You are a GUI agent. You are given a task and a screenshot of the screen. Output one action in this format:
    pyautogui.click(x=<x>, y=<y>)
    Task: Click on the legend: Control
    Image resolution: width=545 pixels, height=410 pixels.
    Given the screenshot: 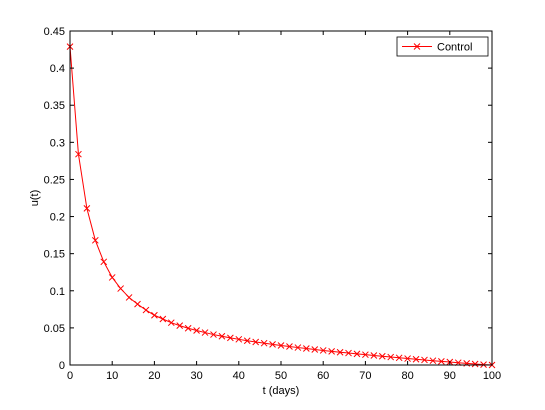 What is the action you would take?
    pyautogui.click(x=442, y=46)
    